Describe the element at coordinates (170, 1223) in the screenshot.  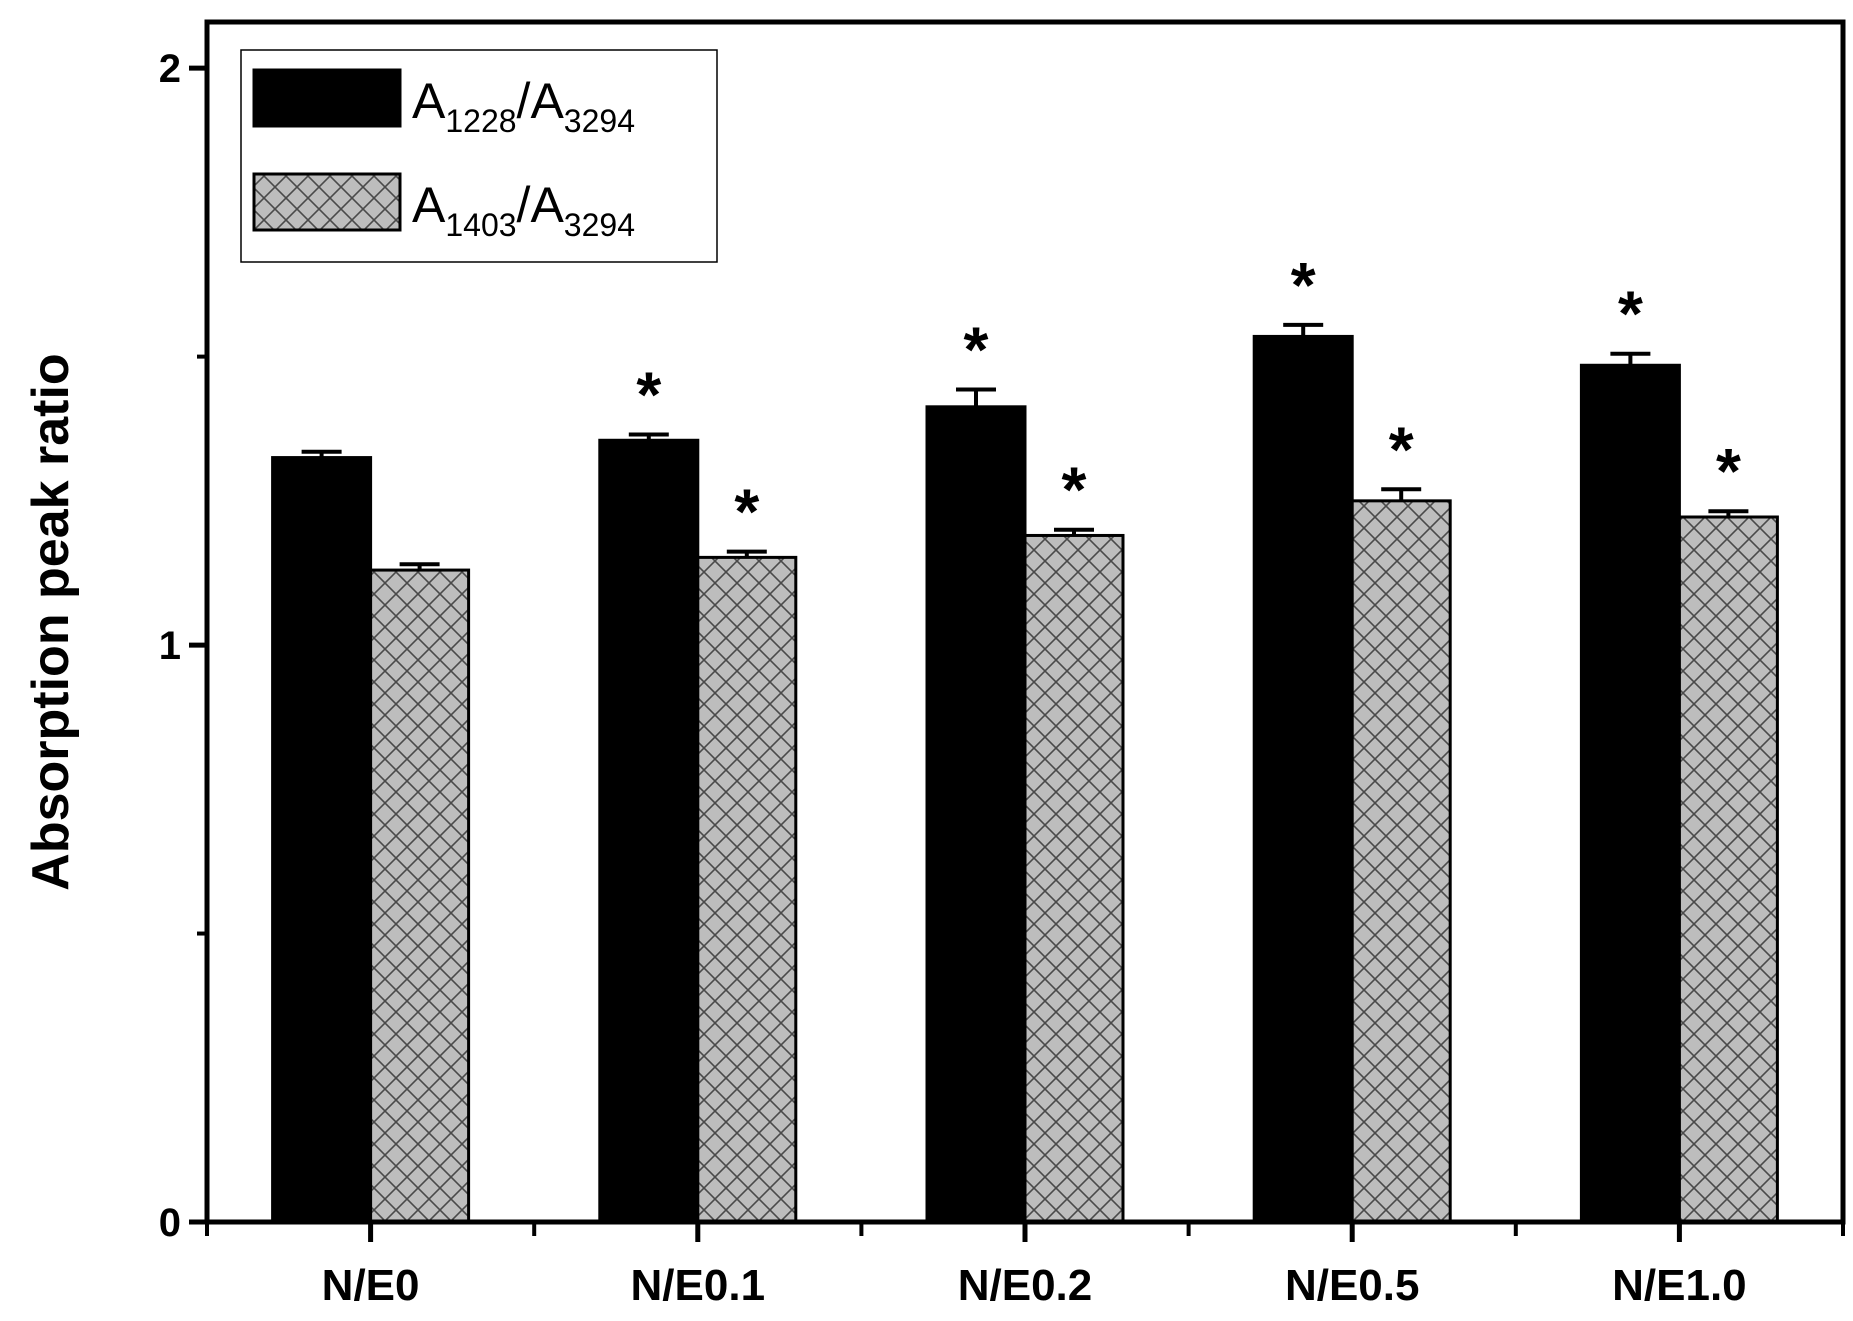
I see `y-tick-label-0: 0` at that location.